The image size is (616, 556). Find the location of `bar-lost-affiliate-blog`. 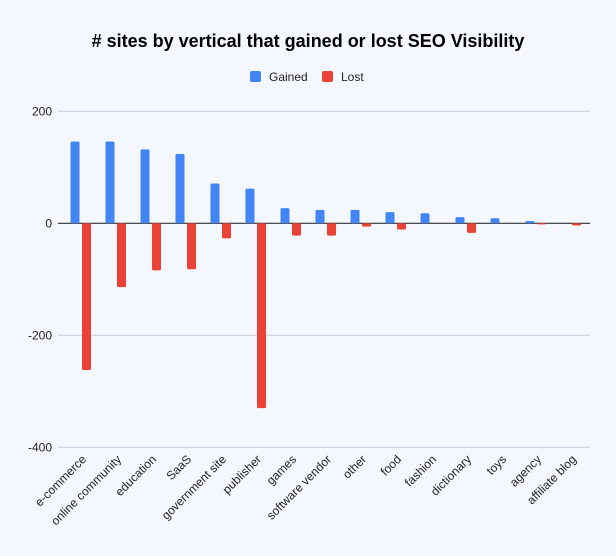

bar-lost-affiliate-blog is located at coordinates (576, 224).